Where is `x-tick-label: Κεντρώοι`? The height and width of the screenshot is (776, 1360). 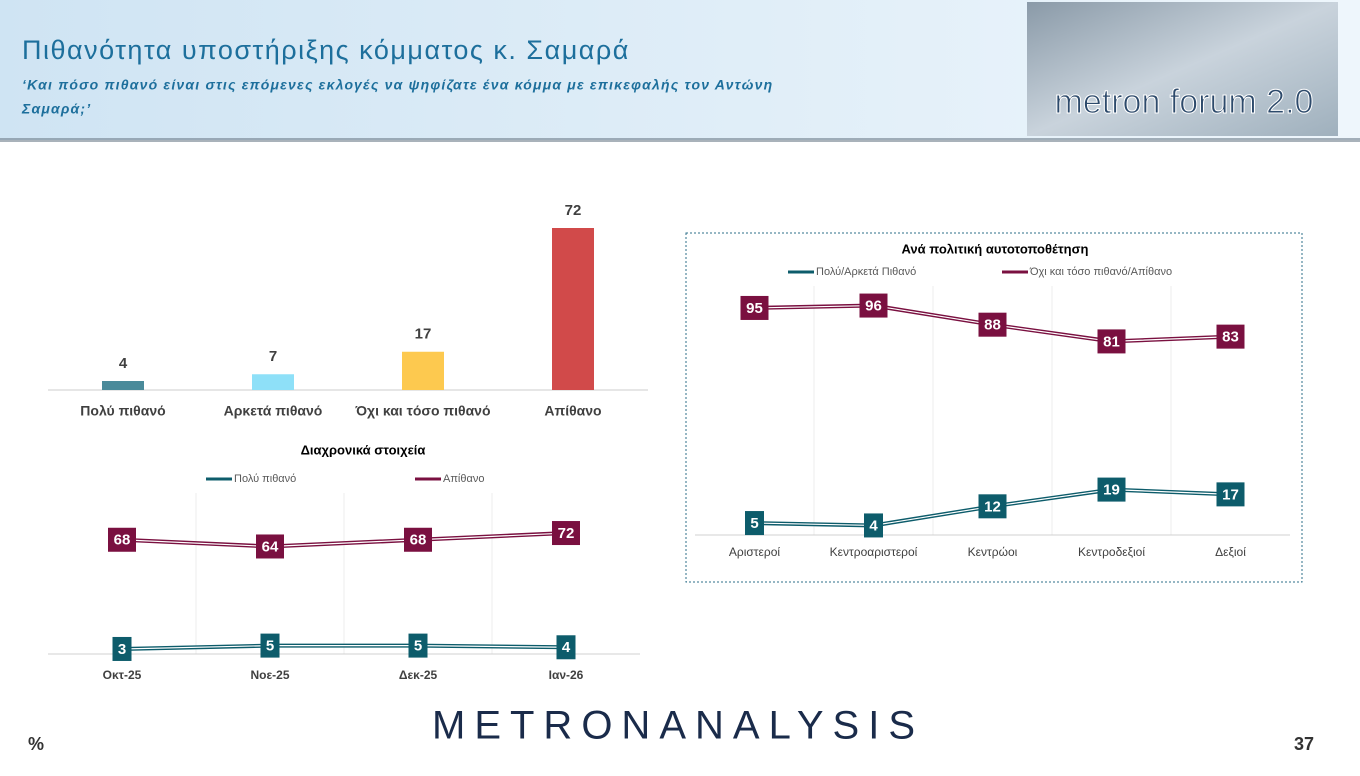 x-tick-label: Κεντρώοι is located at coordinates (993, 552).